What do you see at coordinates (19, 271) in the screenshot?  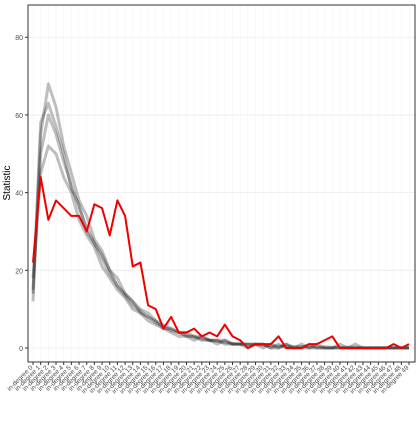 I see `y-tick-label: 20` at bounding box center [19, 271].